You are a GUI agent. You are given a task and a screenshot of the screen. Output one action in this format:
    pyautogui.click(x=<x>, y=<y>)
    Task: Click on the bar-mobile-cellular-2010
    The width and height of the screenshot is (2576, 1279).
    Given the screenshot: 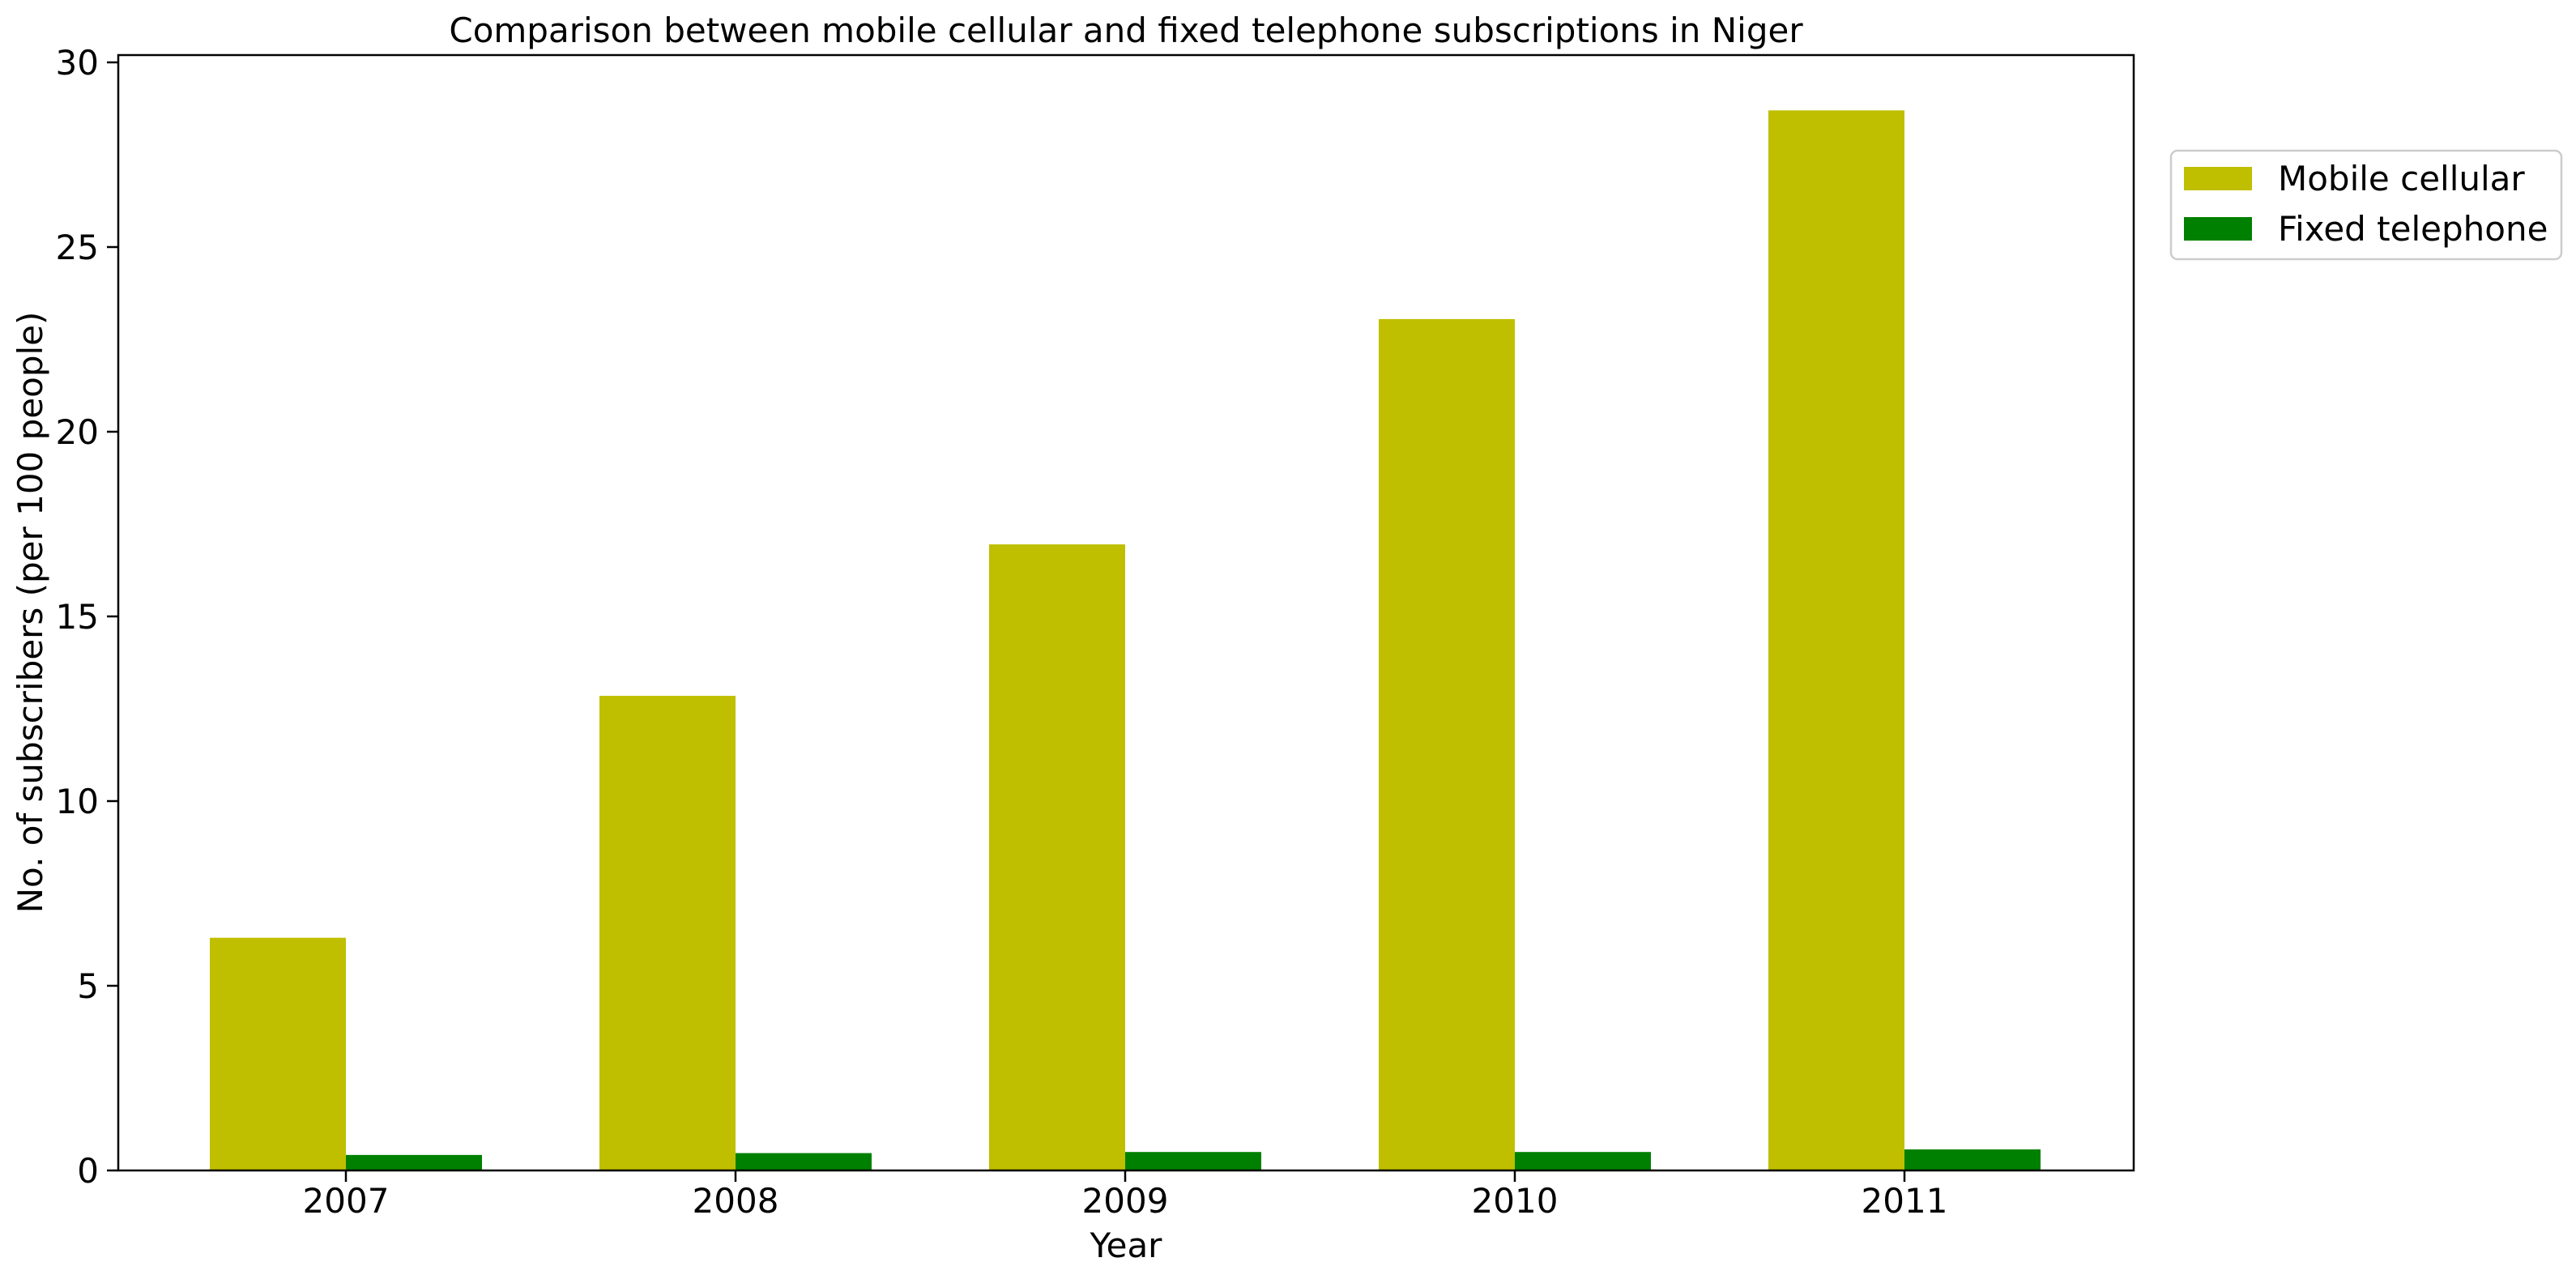 What is the action you would take?
    pyautogui.click(x=1447, y=744)
    